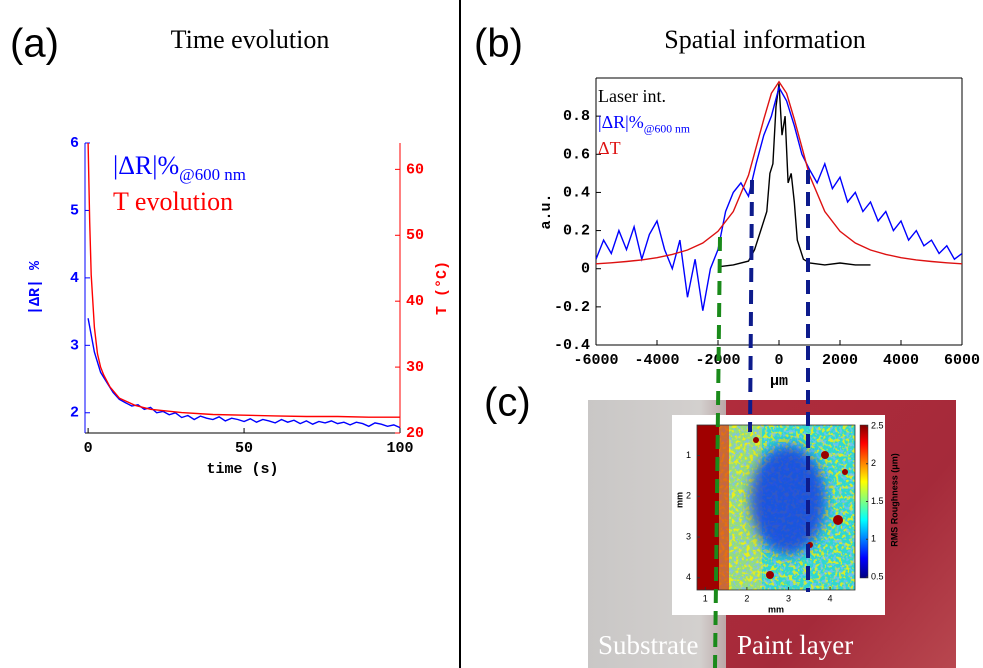 The image size is (983, 668). What do you see at coordinates (74, 210) in the screenshot?
I see `y-tick-label: 5` at bounding box center [74, 210].